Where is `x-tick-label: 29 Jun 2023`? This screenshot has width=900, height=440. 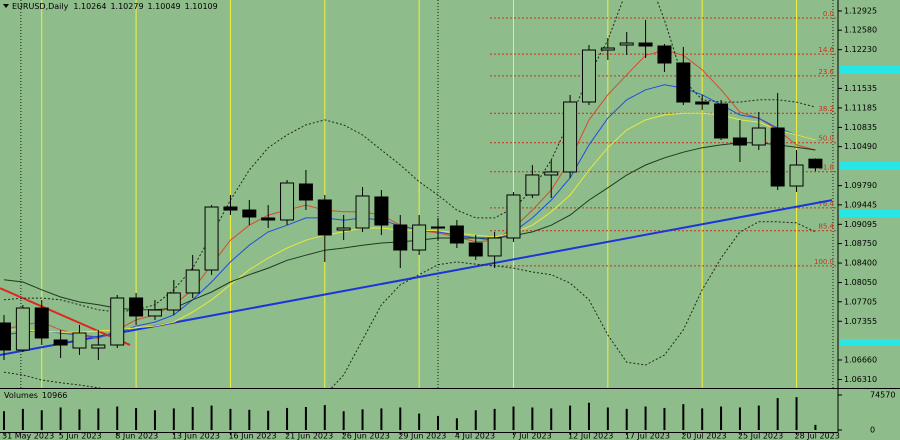 x-tick-label: 29 Jun 2023 is located at coordinates (422, 436).